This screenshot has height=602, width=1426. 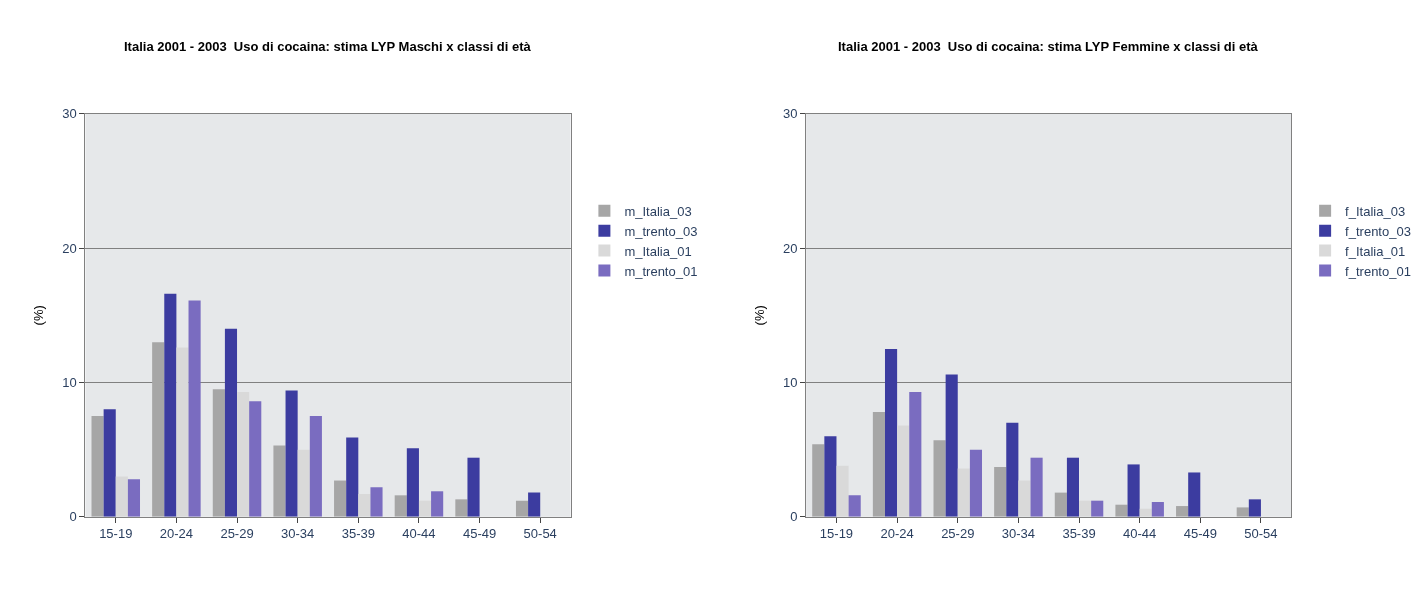 I want to click on legend-label: f_Italia_01, so click(x=1375, y=251).